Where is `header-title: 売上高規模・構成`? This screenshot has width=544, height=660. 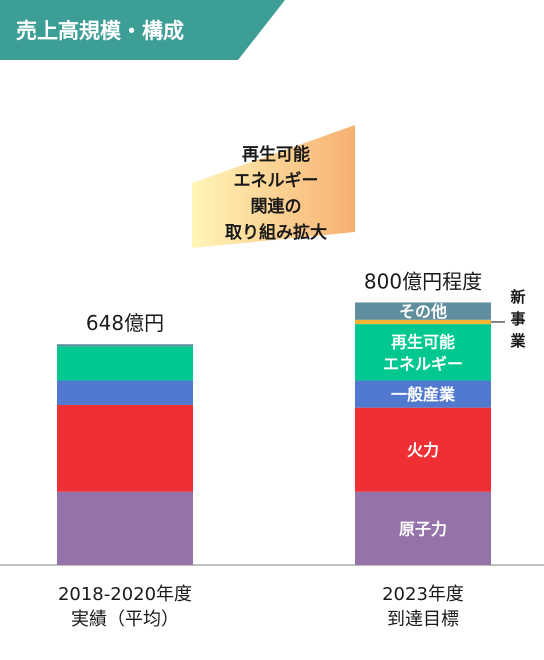
header-title: 売上高規模・構成 is located at coordinates (100, 31).